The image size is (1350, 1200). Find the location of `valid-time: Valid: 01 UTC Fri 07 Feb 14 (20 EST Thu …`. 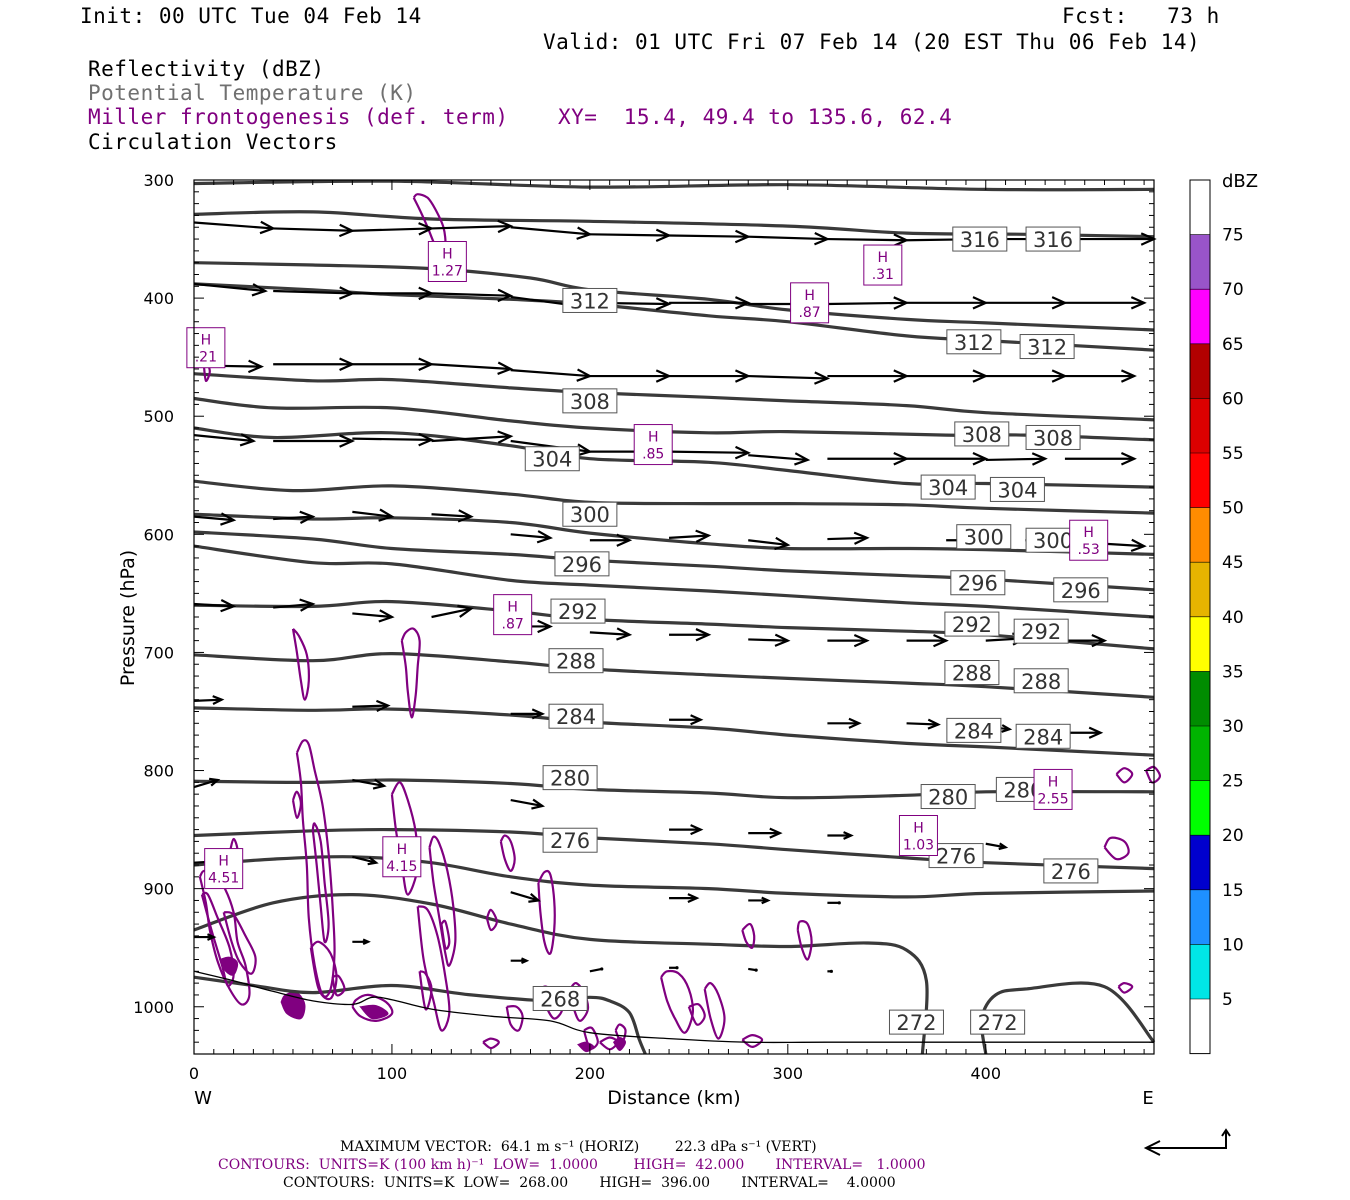

valid-time: Valid: 01 UTC Fri 07 Feb 14 (20 EST Thu … is located at coordinates (872, 42).